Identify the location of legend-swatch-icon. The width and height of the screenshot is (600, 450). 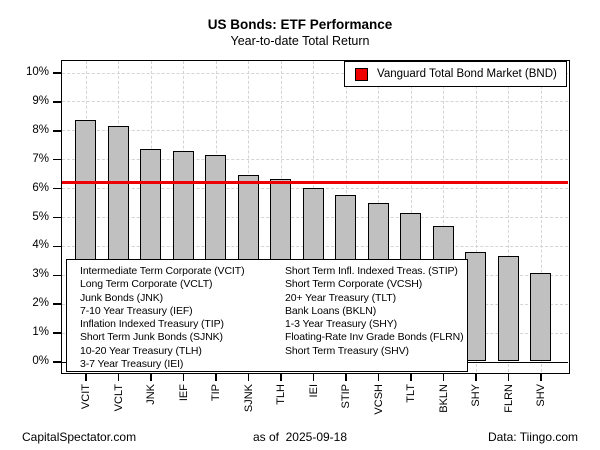
(361, 74).